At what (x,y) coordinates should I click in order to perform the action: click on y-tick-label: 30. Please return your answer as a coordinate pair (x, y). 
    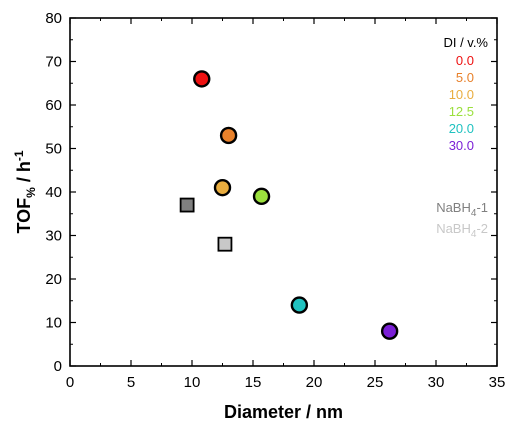
    Looking at the image, I should click on (53, 236).